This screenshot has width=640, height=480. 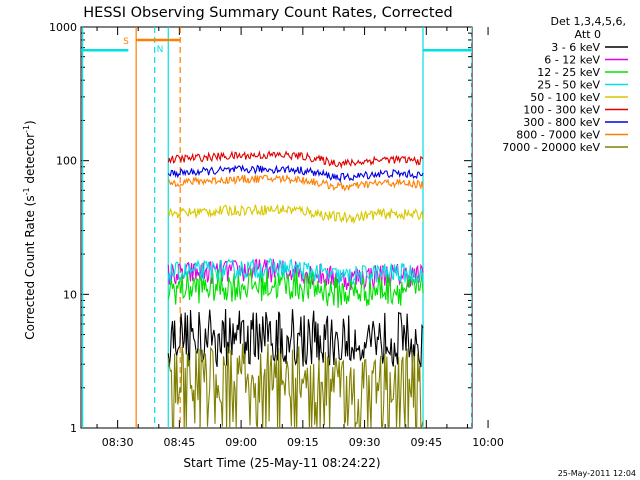 I want to click on x-tick-label: 10:00, so click(x=488, y=442).